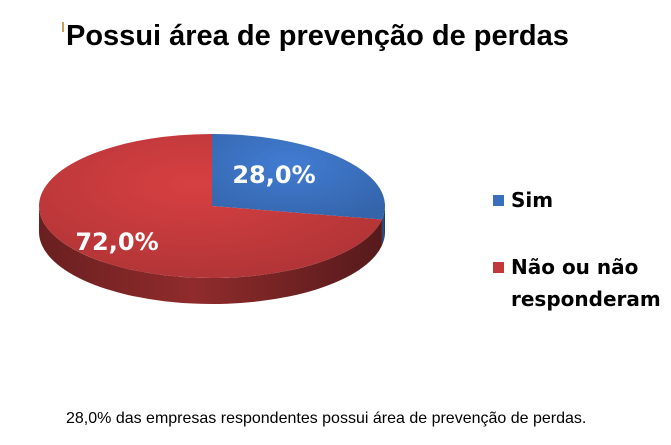 The height and width of the screenshot is (445, 671). What do you see at coordinates (575, 267) in the screenshot?
I see `legend-label-nao-line1: Não ou não` at bounding box center [575, 267].